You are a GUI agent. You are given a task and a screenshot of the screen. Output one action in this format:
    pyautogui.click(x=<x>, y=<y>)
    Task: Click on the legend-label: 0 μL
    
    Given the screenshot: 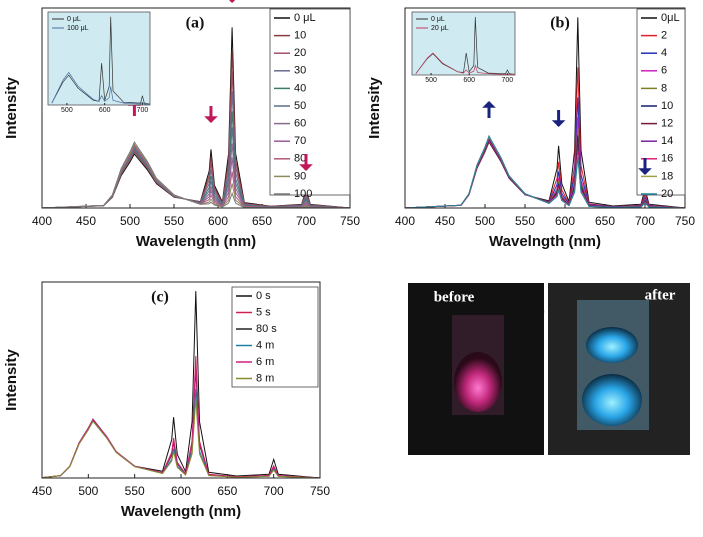 What is the action you would take?
    pyautogui.click(x=305, y=18)
    